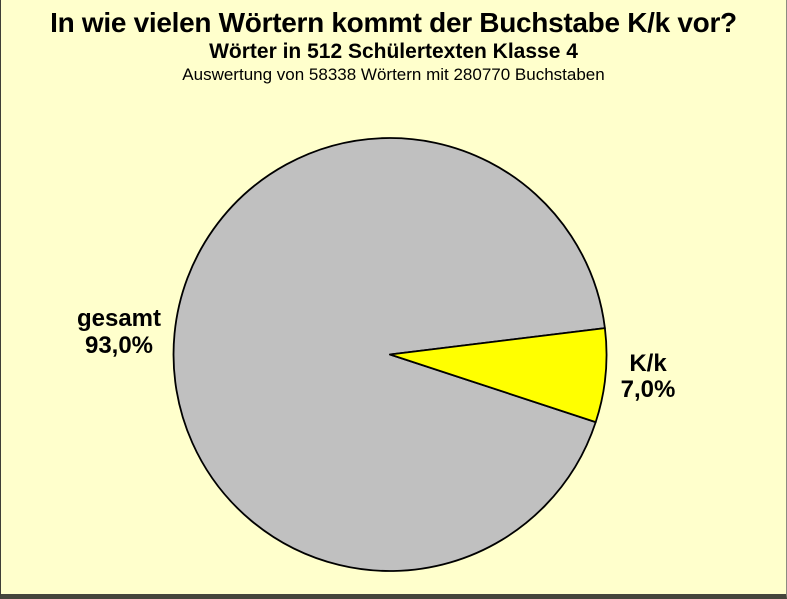 This screenshot has height=599, width=787. Describe the element at coordinates (393, 51) in the screenshot. I see `chart-subtitle: Wörter in 512 Schülertexten Klasse 4` at that location.